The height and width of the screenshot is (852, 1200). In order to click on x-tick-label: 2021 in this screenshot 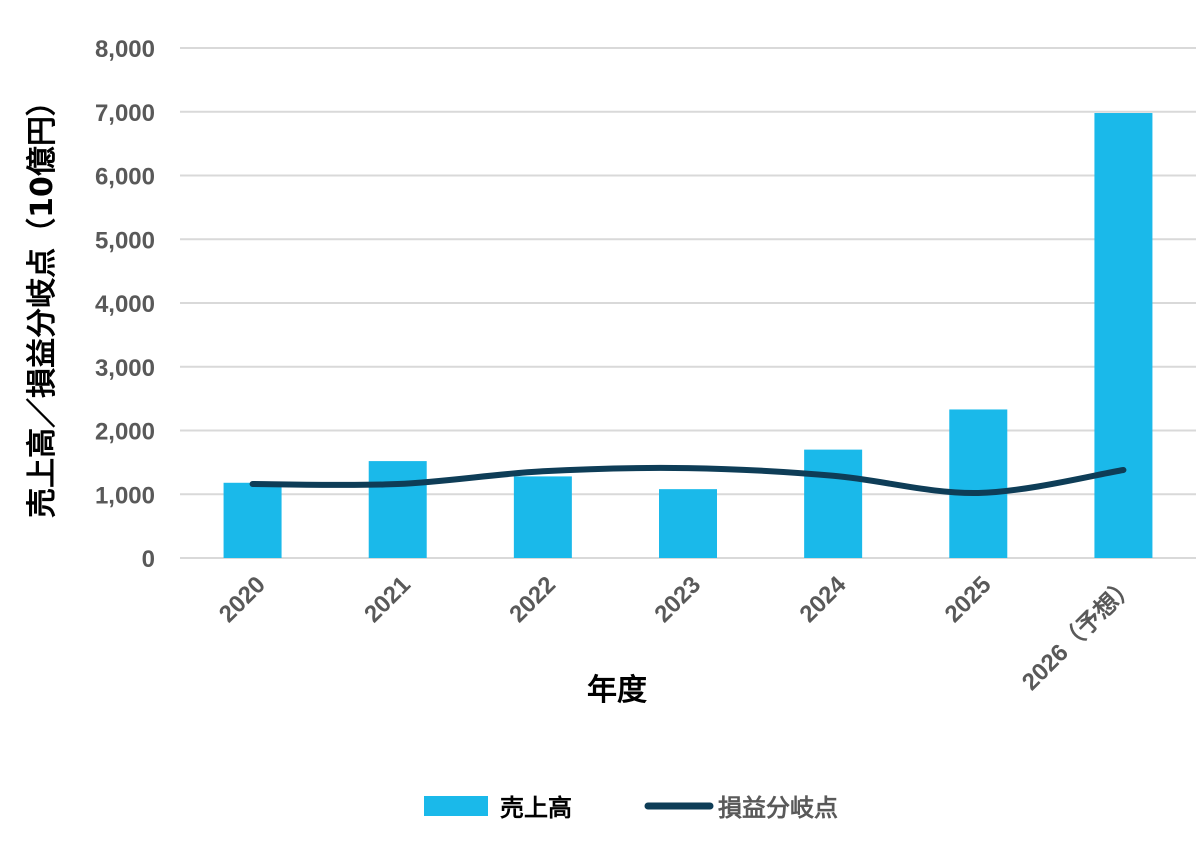, I will do `click(387, 599)`.